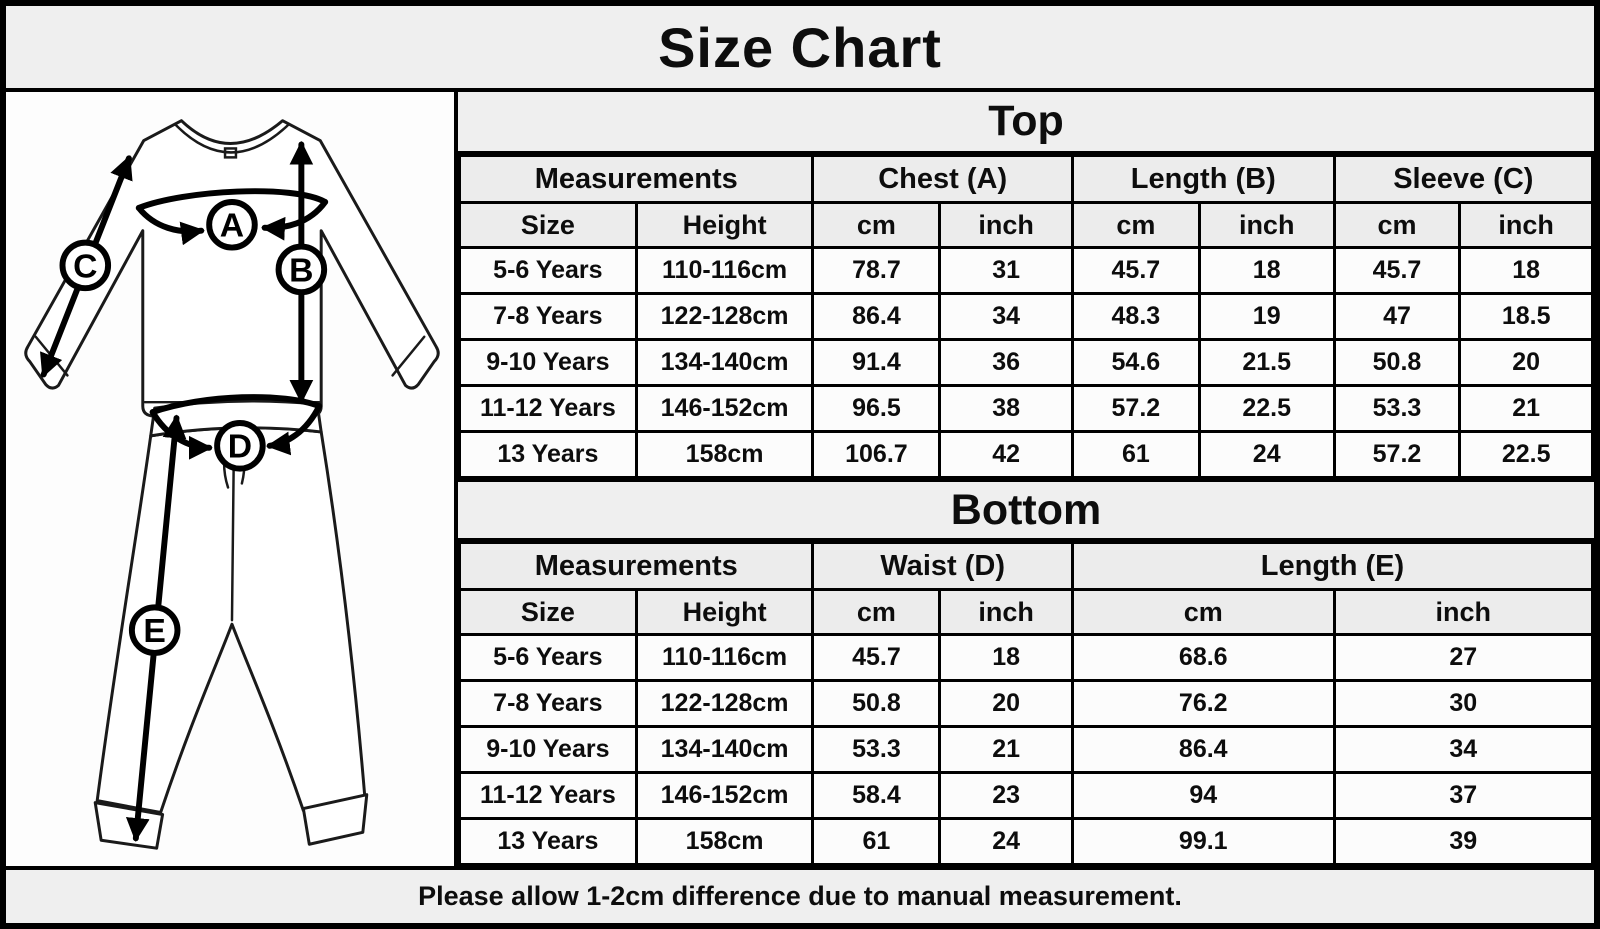  What do you see at coordinates (1006, 795) in the screenshot?
I see `table-cell: 23` at bounding box center [1006, 795].